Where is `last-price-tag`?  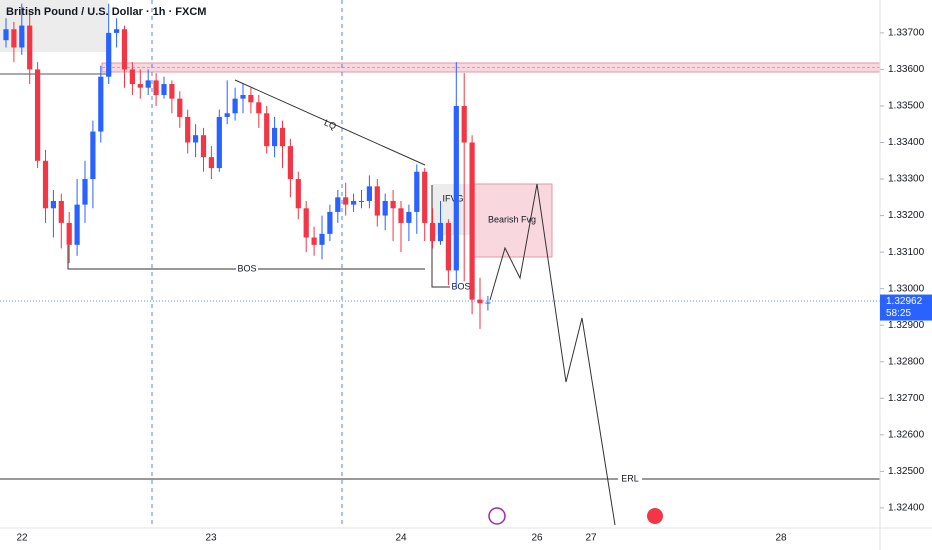
last-price-tag is located at coordinates (906, 307).